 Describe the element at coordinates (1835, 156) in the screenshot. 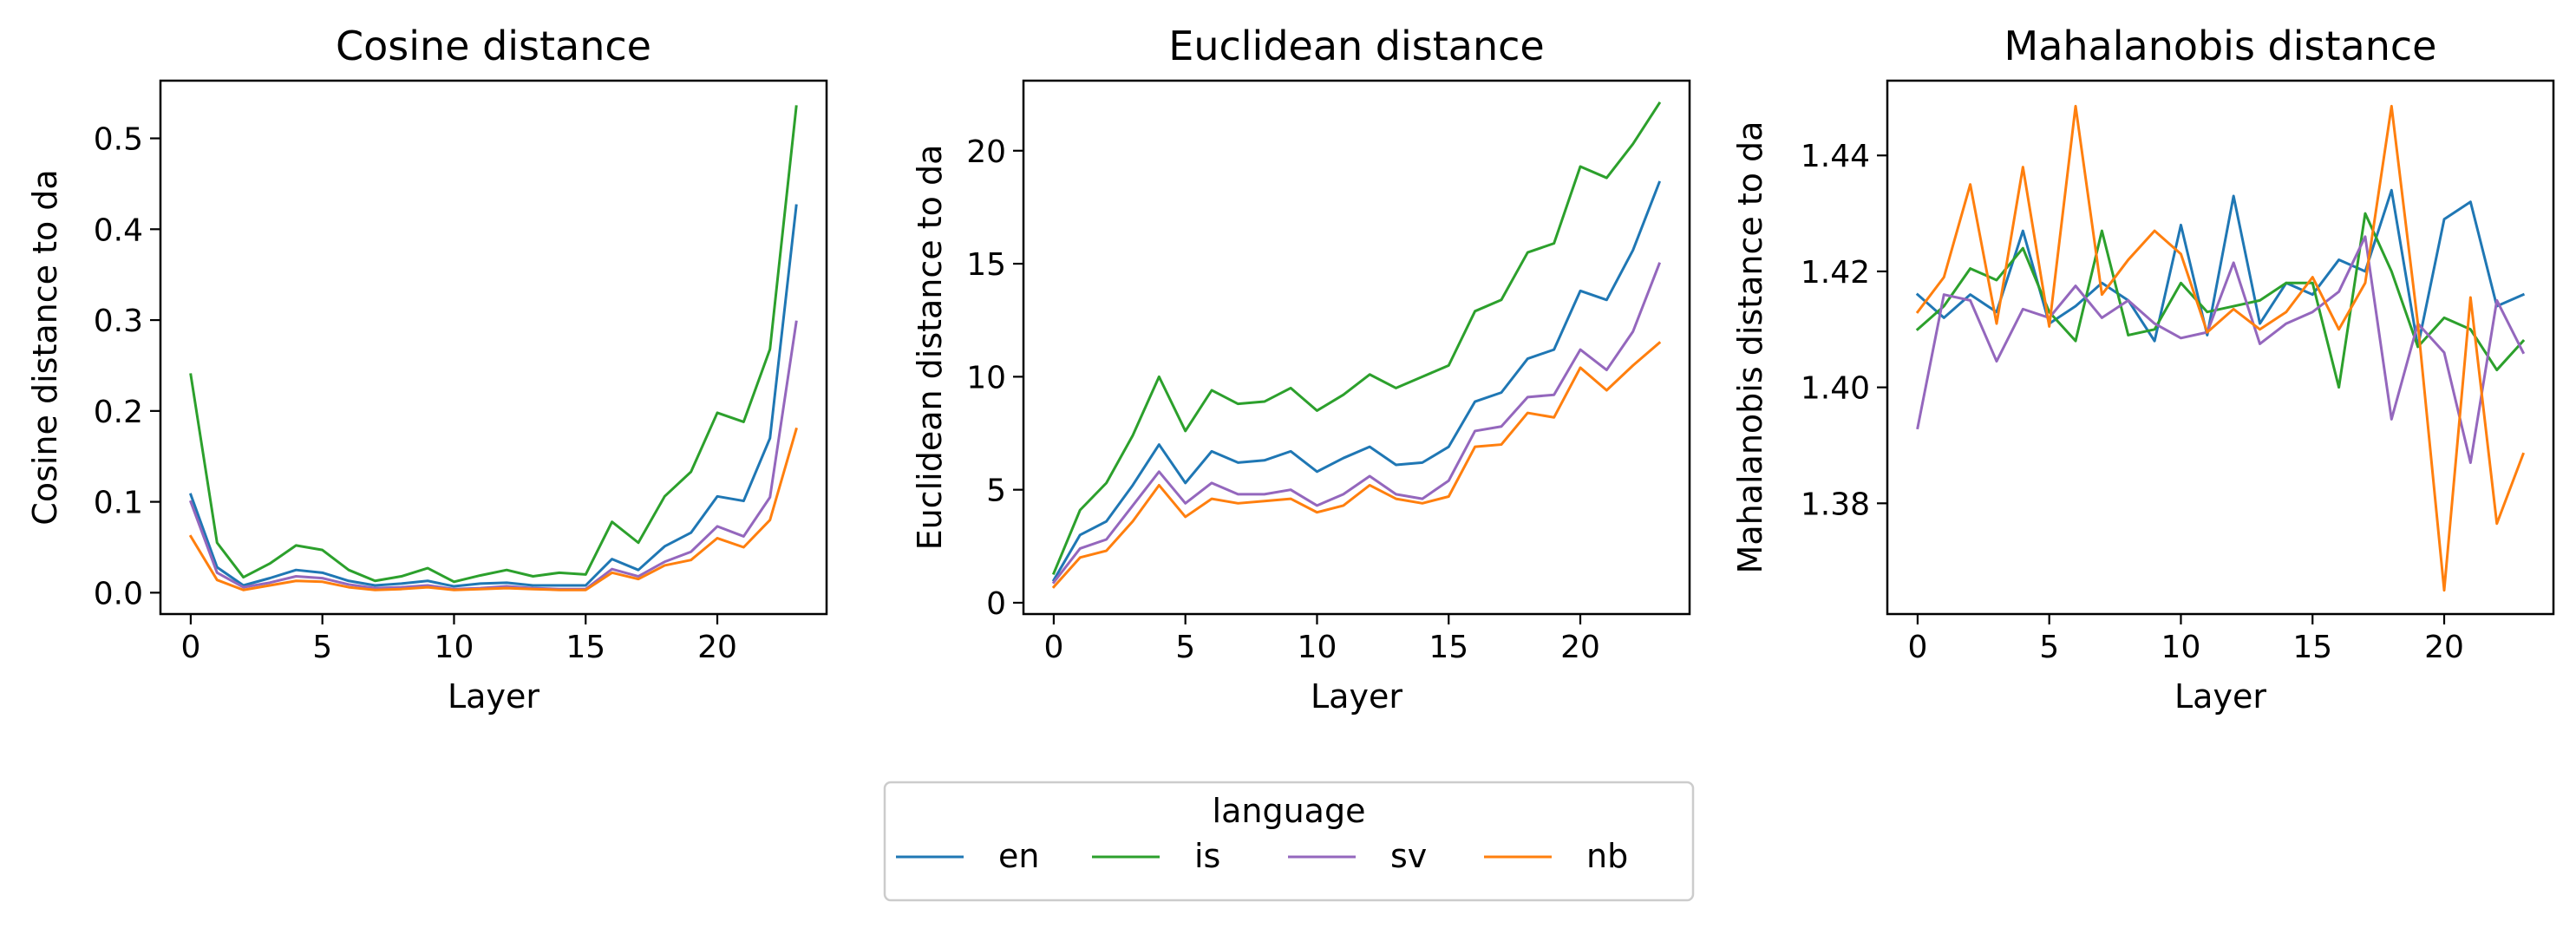

I see `y-tick-label: 1.44` at that location.